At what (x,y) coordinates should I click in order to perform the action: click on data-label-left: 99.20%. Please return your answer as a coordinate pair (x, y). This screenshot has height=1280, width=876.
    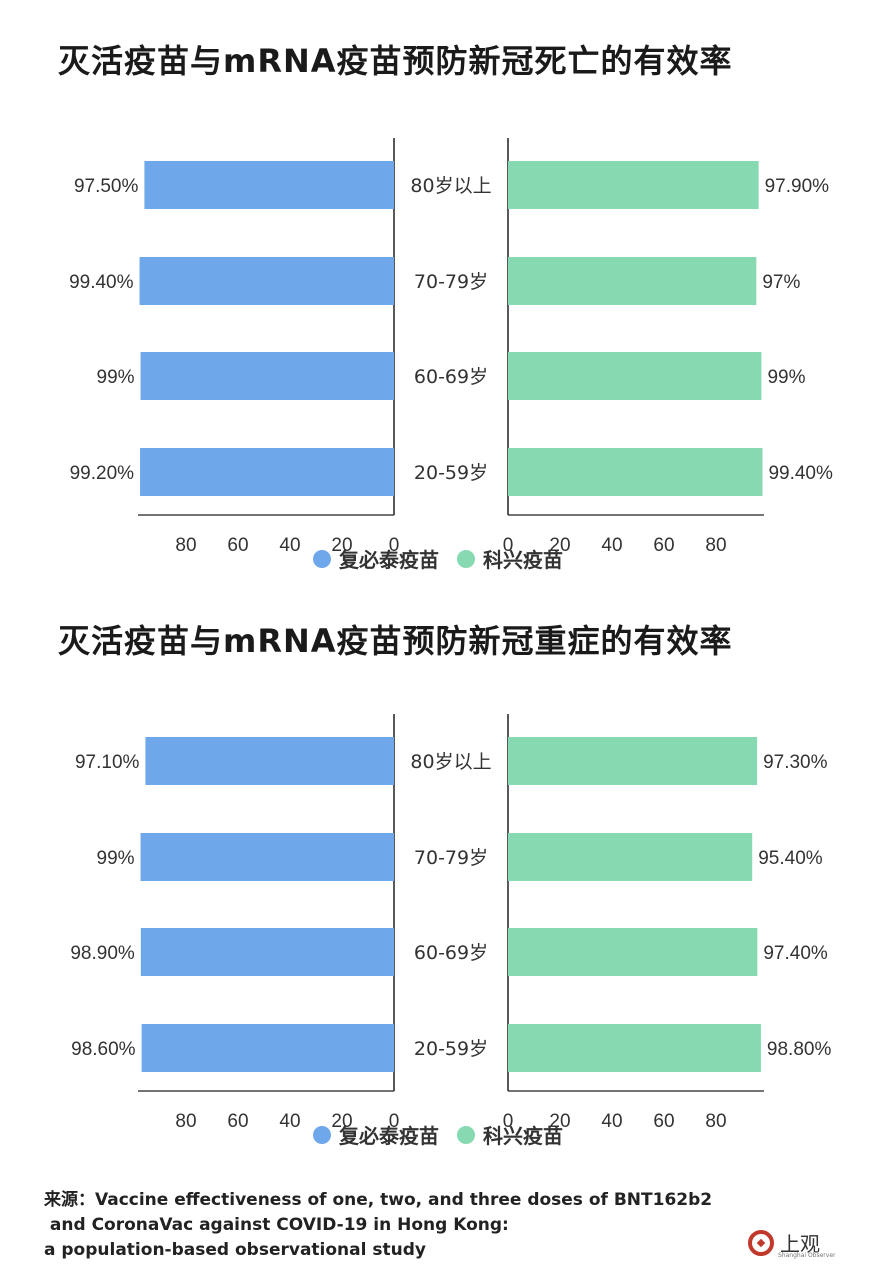
    Looking at the image, I should click on (102, 473).